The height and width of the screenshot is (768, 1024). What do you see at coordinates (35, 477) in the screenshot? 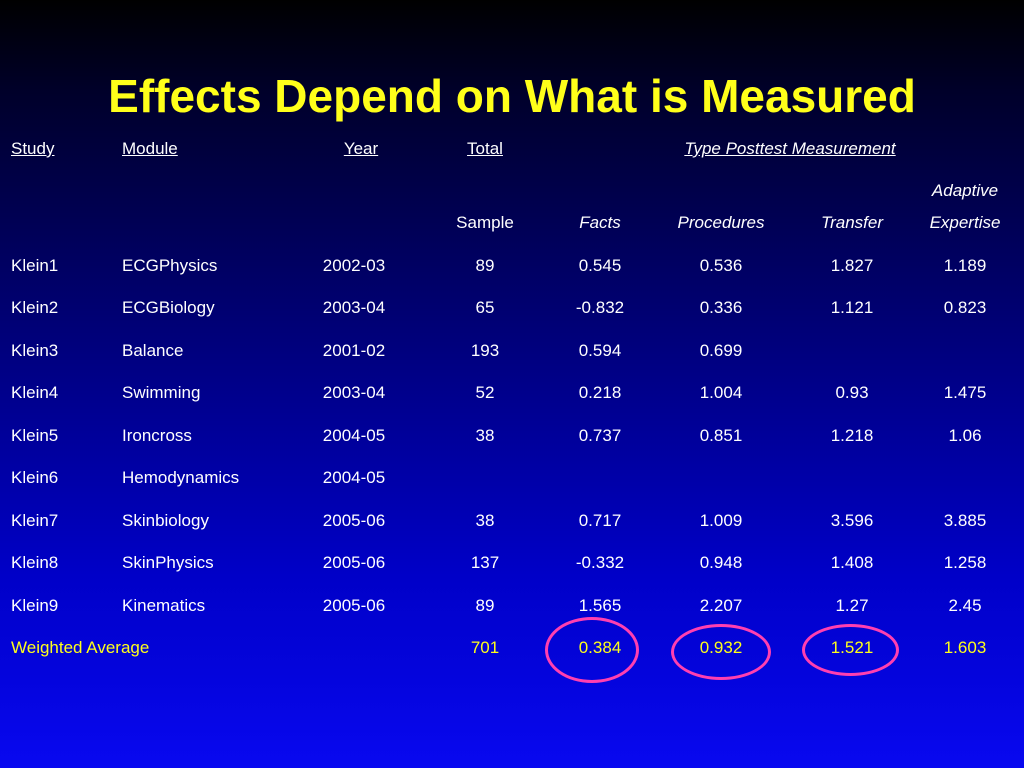
I see `cell-study: Klein6` at bounding box center [35, 477].